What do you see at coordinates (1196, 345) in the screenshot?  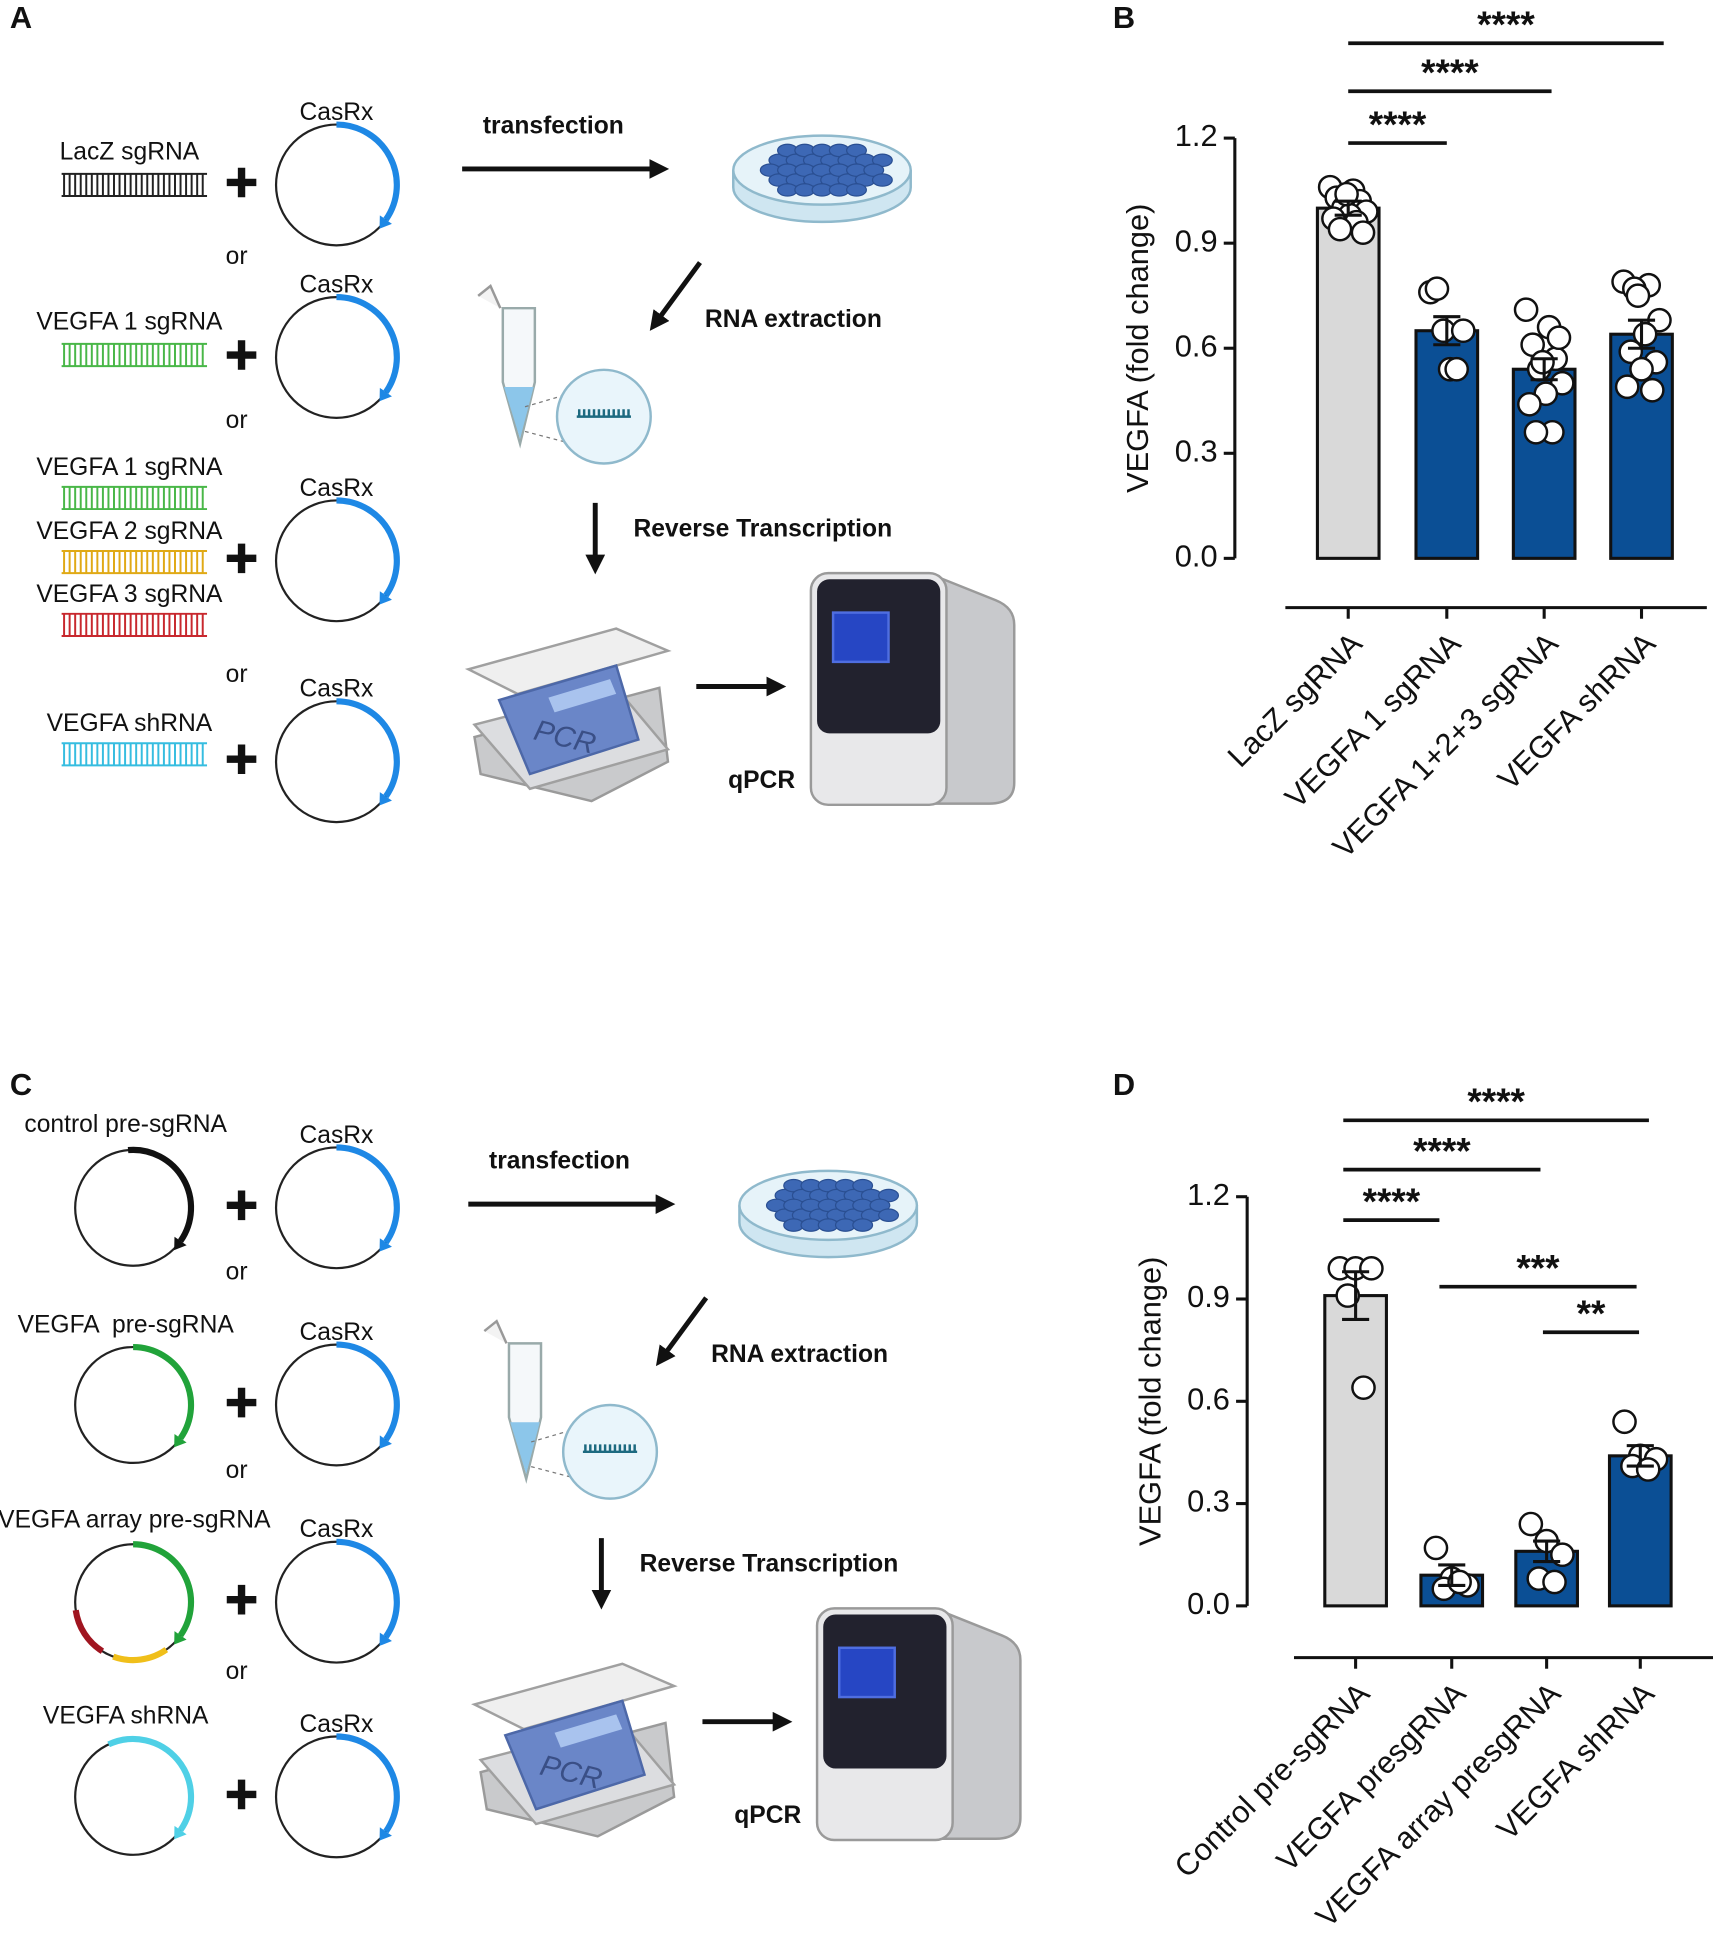 I see `y-tick-label: 0.6` at bounding box center [1196, 345].